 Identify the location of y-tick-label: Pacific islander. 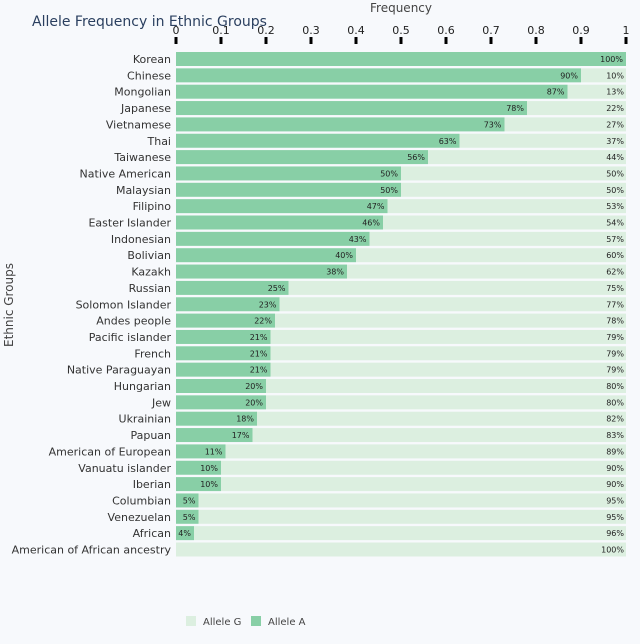
(130, 337).